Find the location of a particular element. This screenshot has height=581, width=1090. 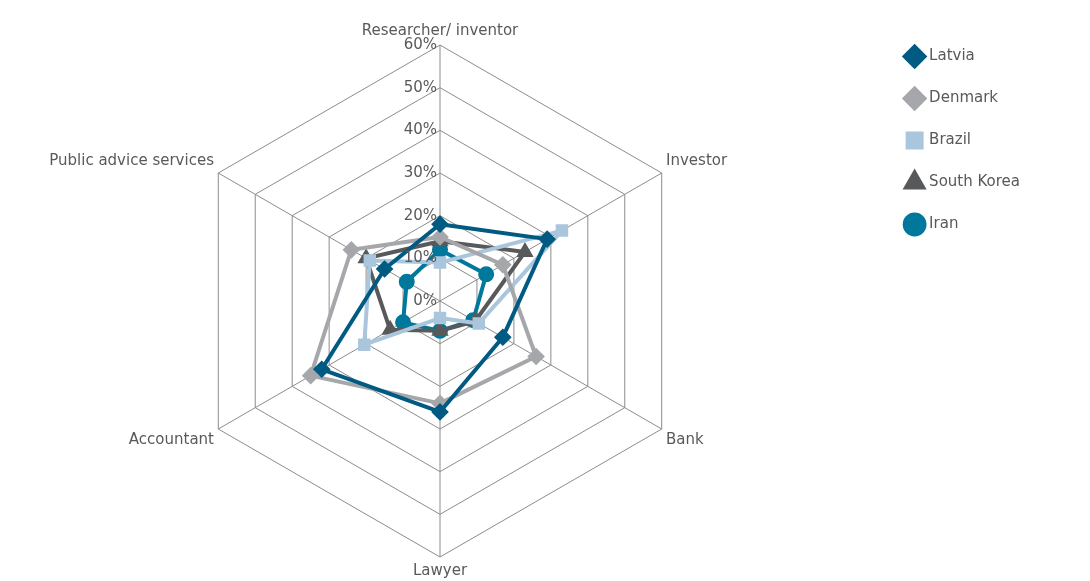

y-tick-label: 40% is located at coordinates (420, 129).